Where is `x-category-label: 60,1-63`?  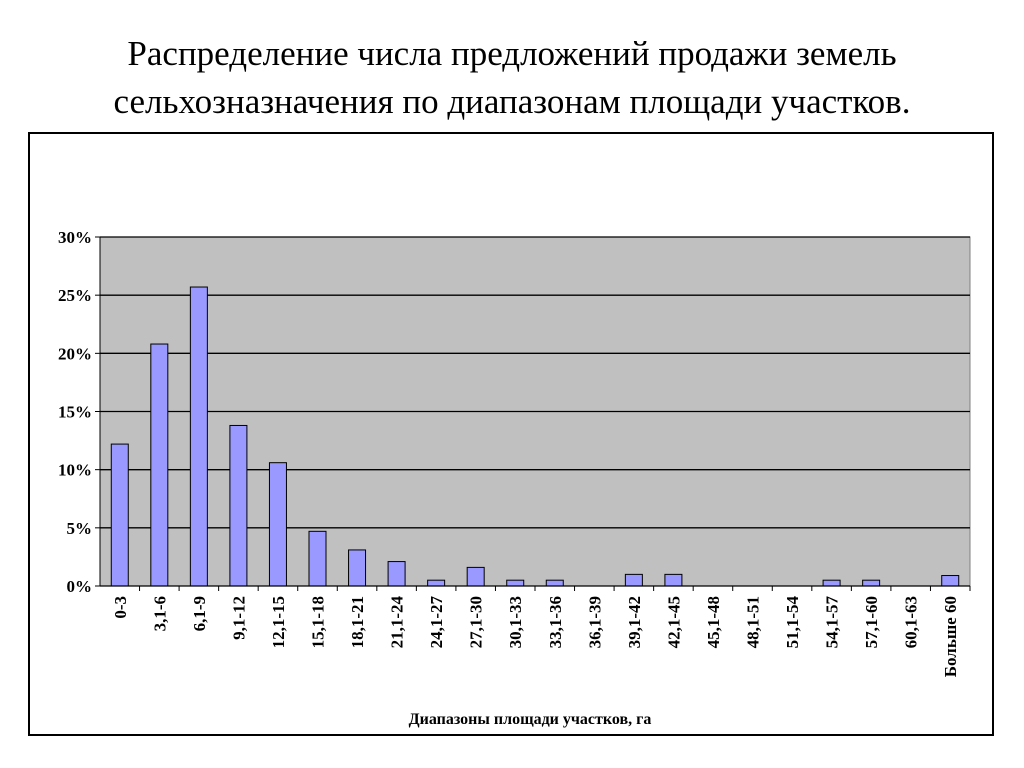
x-category-label: 60,1-63 is located at coordinates (911, 622).